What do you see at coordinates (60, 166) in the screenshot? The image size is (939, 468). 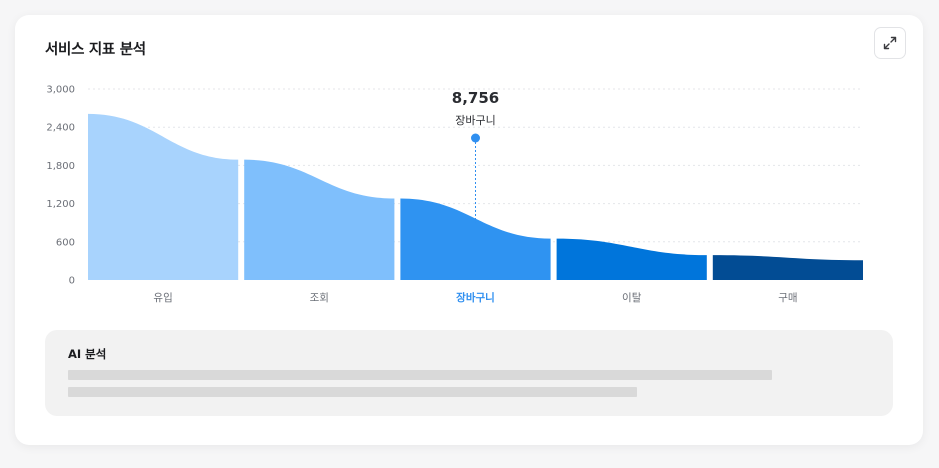 I see `y-tick-label: 1,800` at bounding box center [60, 166].